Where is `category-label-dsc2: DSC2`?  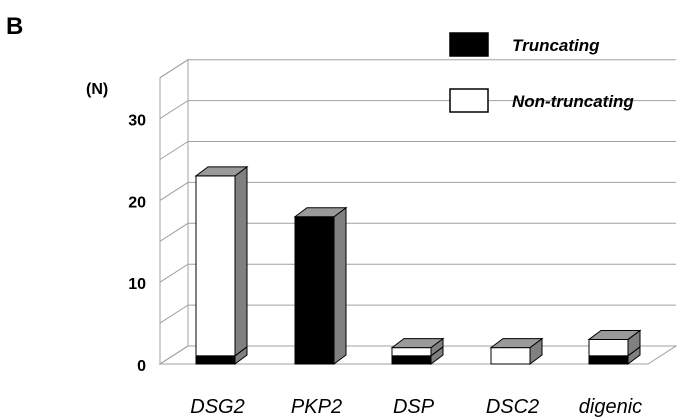 category-label-dsc2: DSC2 is located at coordinates (512, 407).